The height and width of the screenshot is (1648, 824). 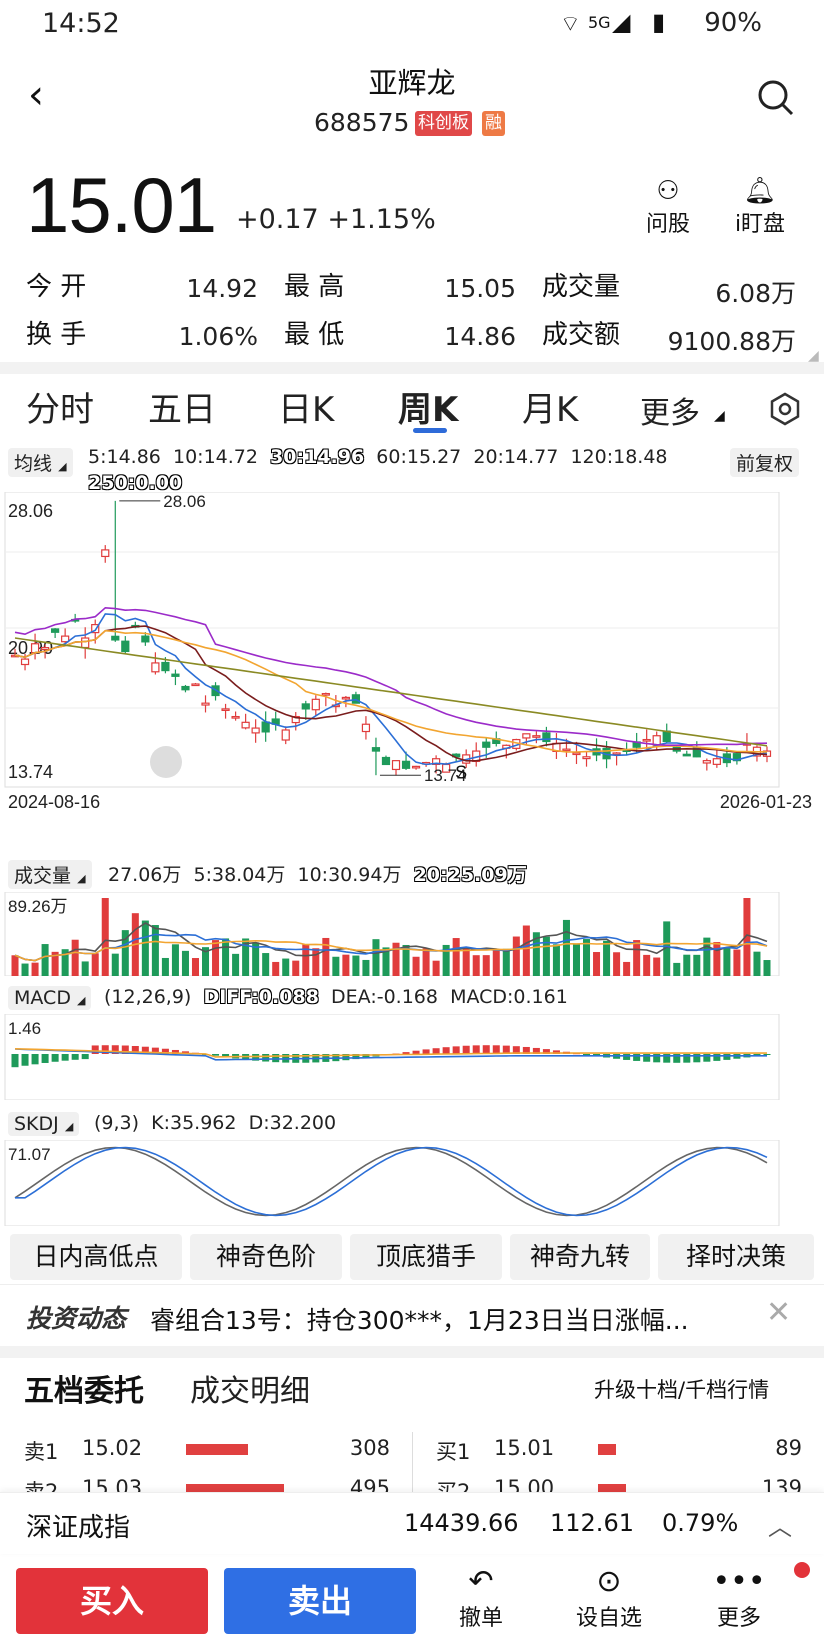 What do you see at coordinates (780, 1527) in the screenshot?
I see `chevron-up-icon: ︿` at bounding box center [780, 1527].